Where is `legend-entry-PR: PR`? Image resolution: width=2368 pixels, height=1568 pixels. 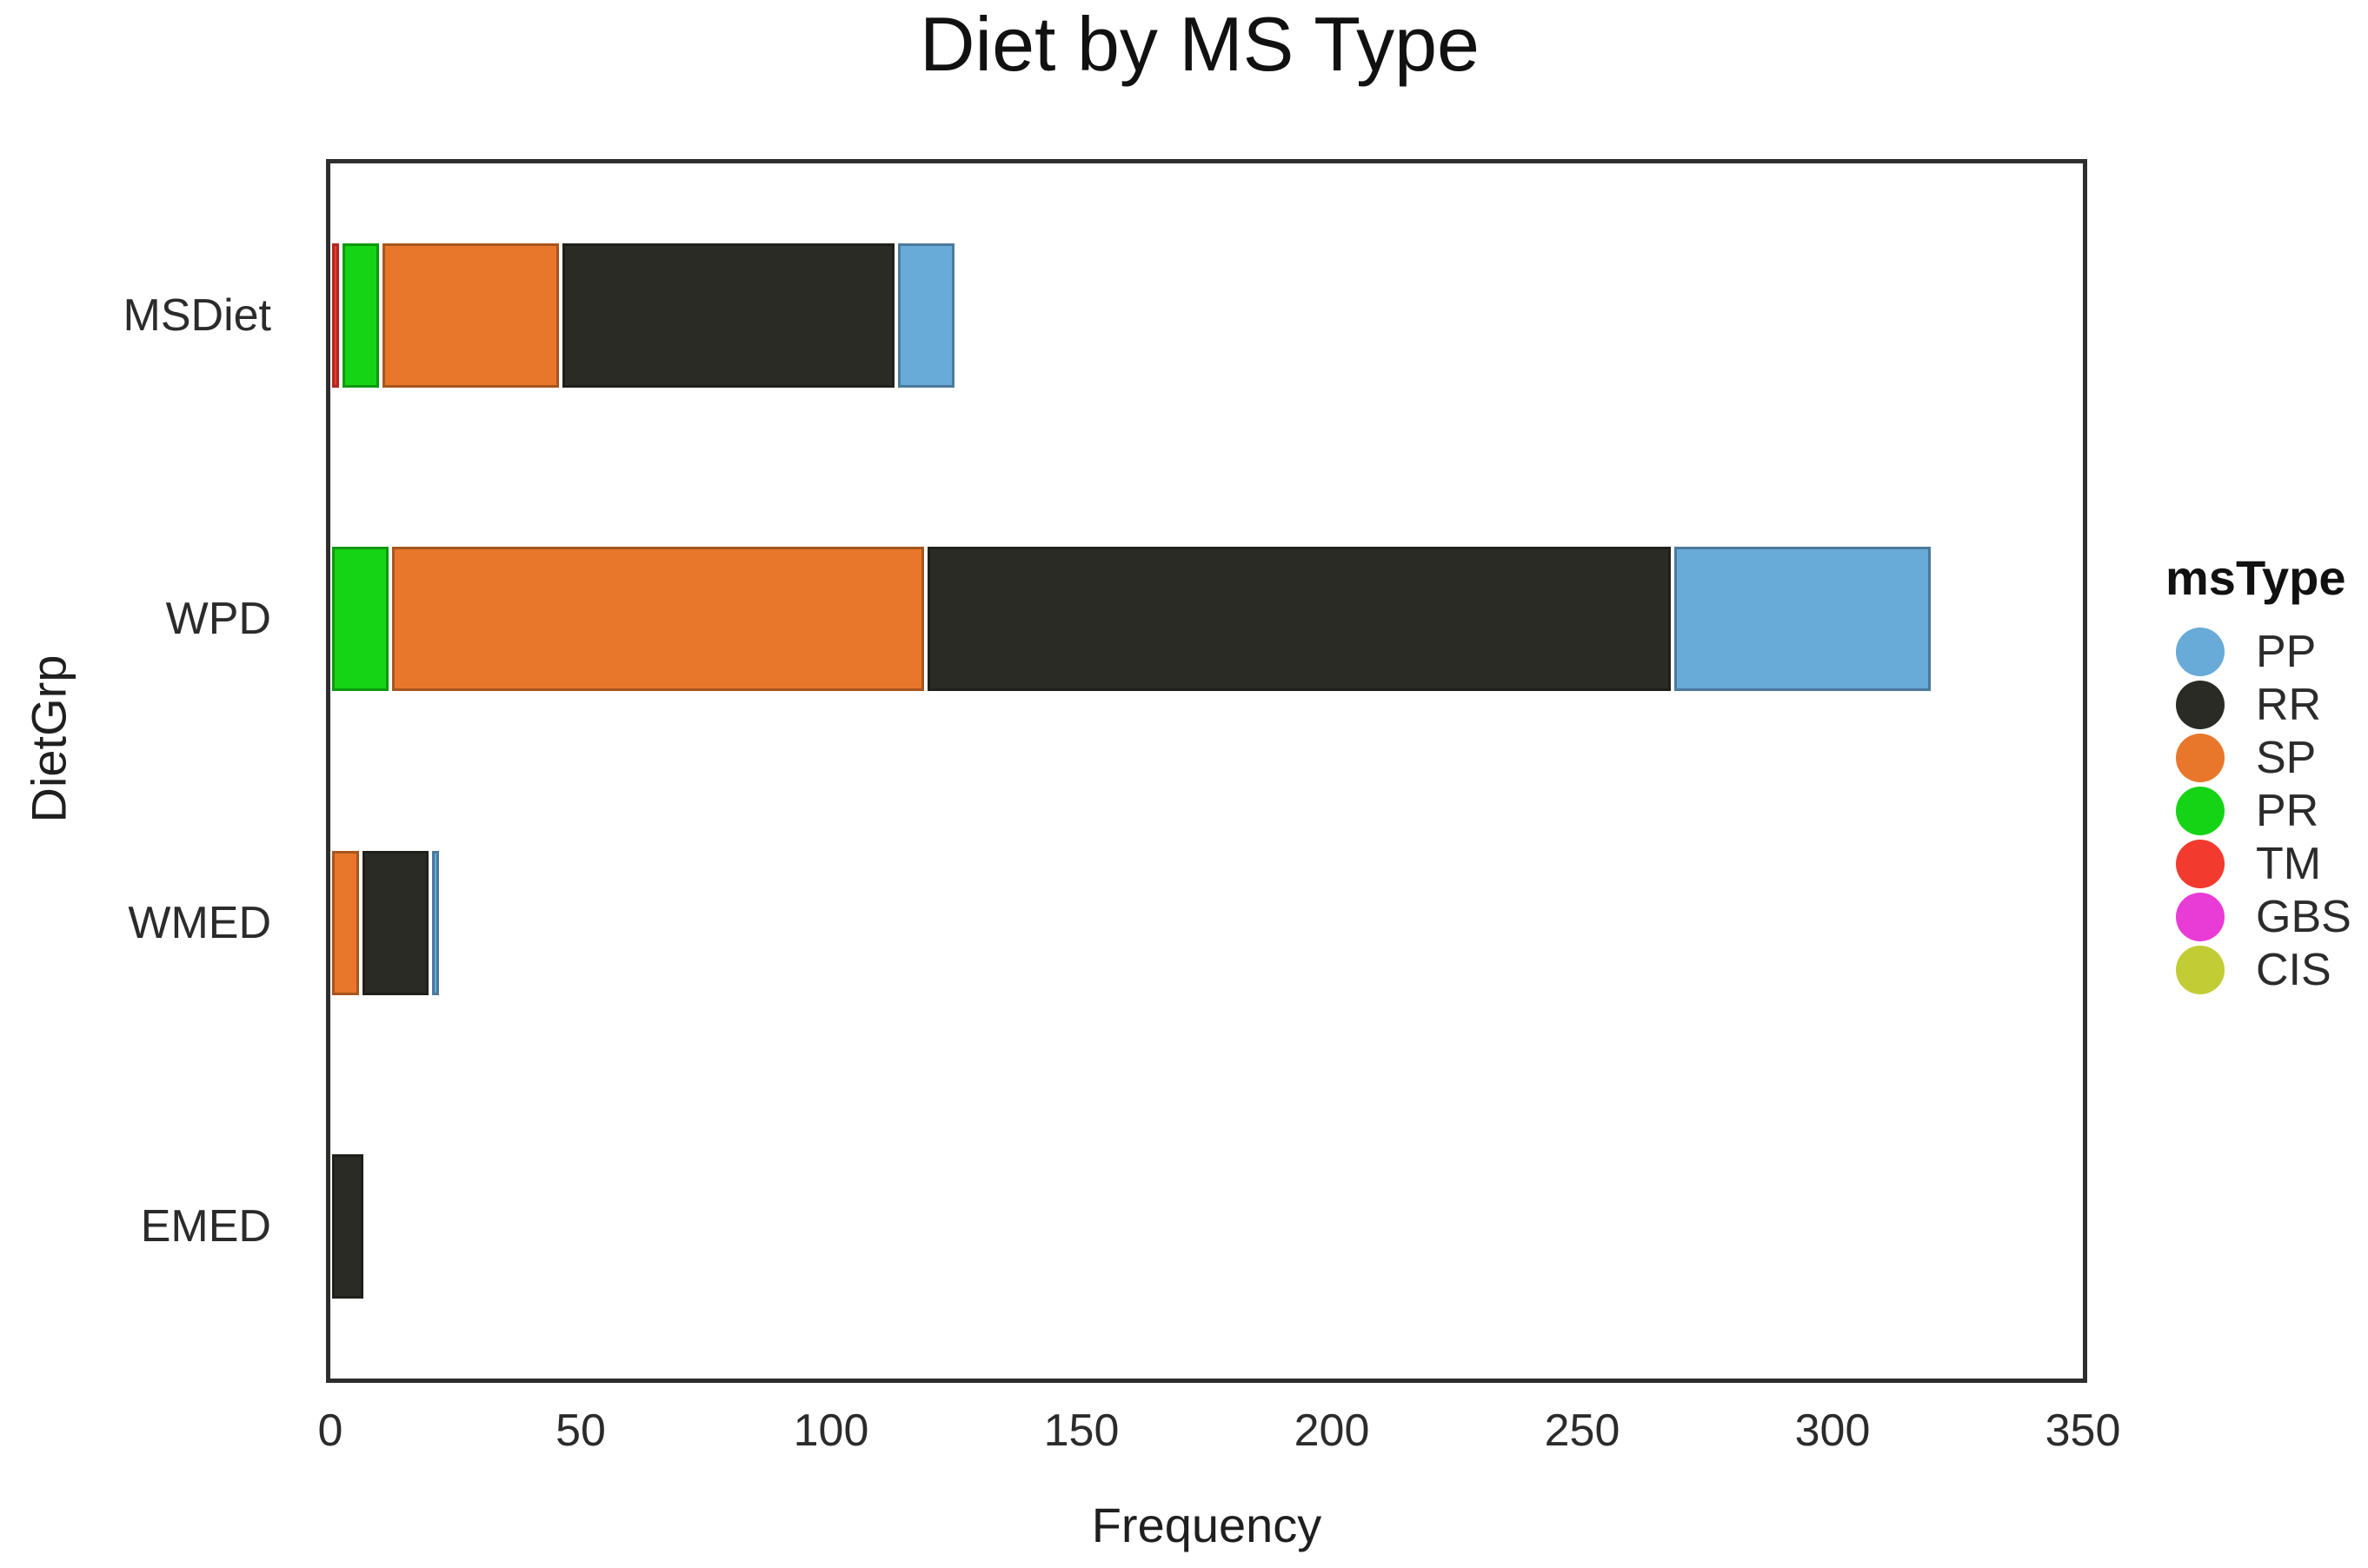 legend-entry-PR: PR is located at coordinates (2254, 810).